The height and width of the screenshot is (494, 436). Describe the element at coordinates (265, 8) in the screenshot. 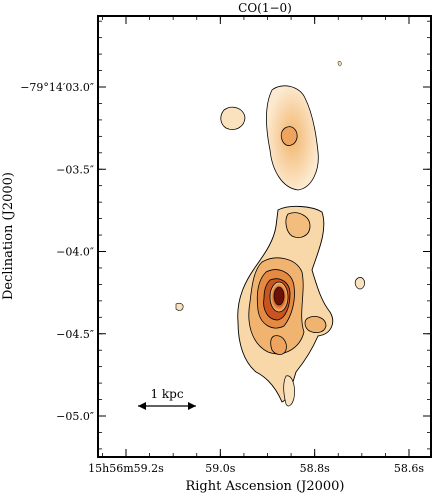

I see `plot-title: CO(1−0)` at that location.